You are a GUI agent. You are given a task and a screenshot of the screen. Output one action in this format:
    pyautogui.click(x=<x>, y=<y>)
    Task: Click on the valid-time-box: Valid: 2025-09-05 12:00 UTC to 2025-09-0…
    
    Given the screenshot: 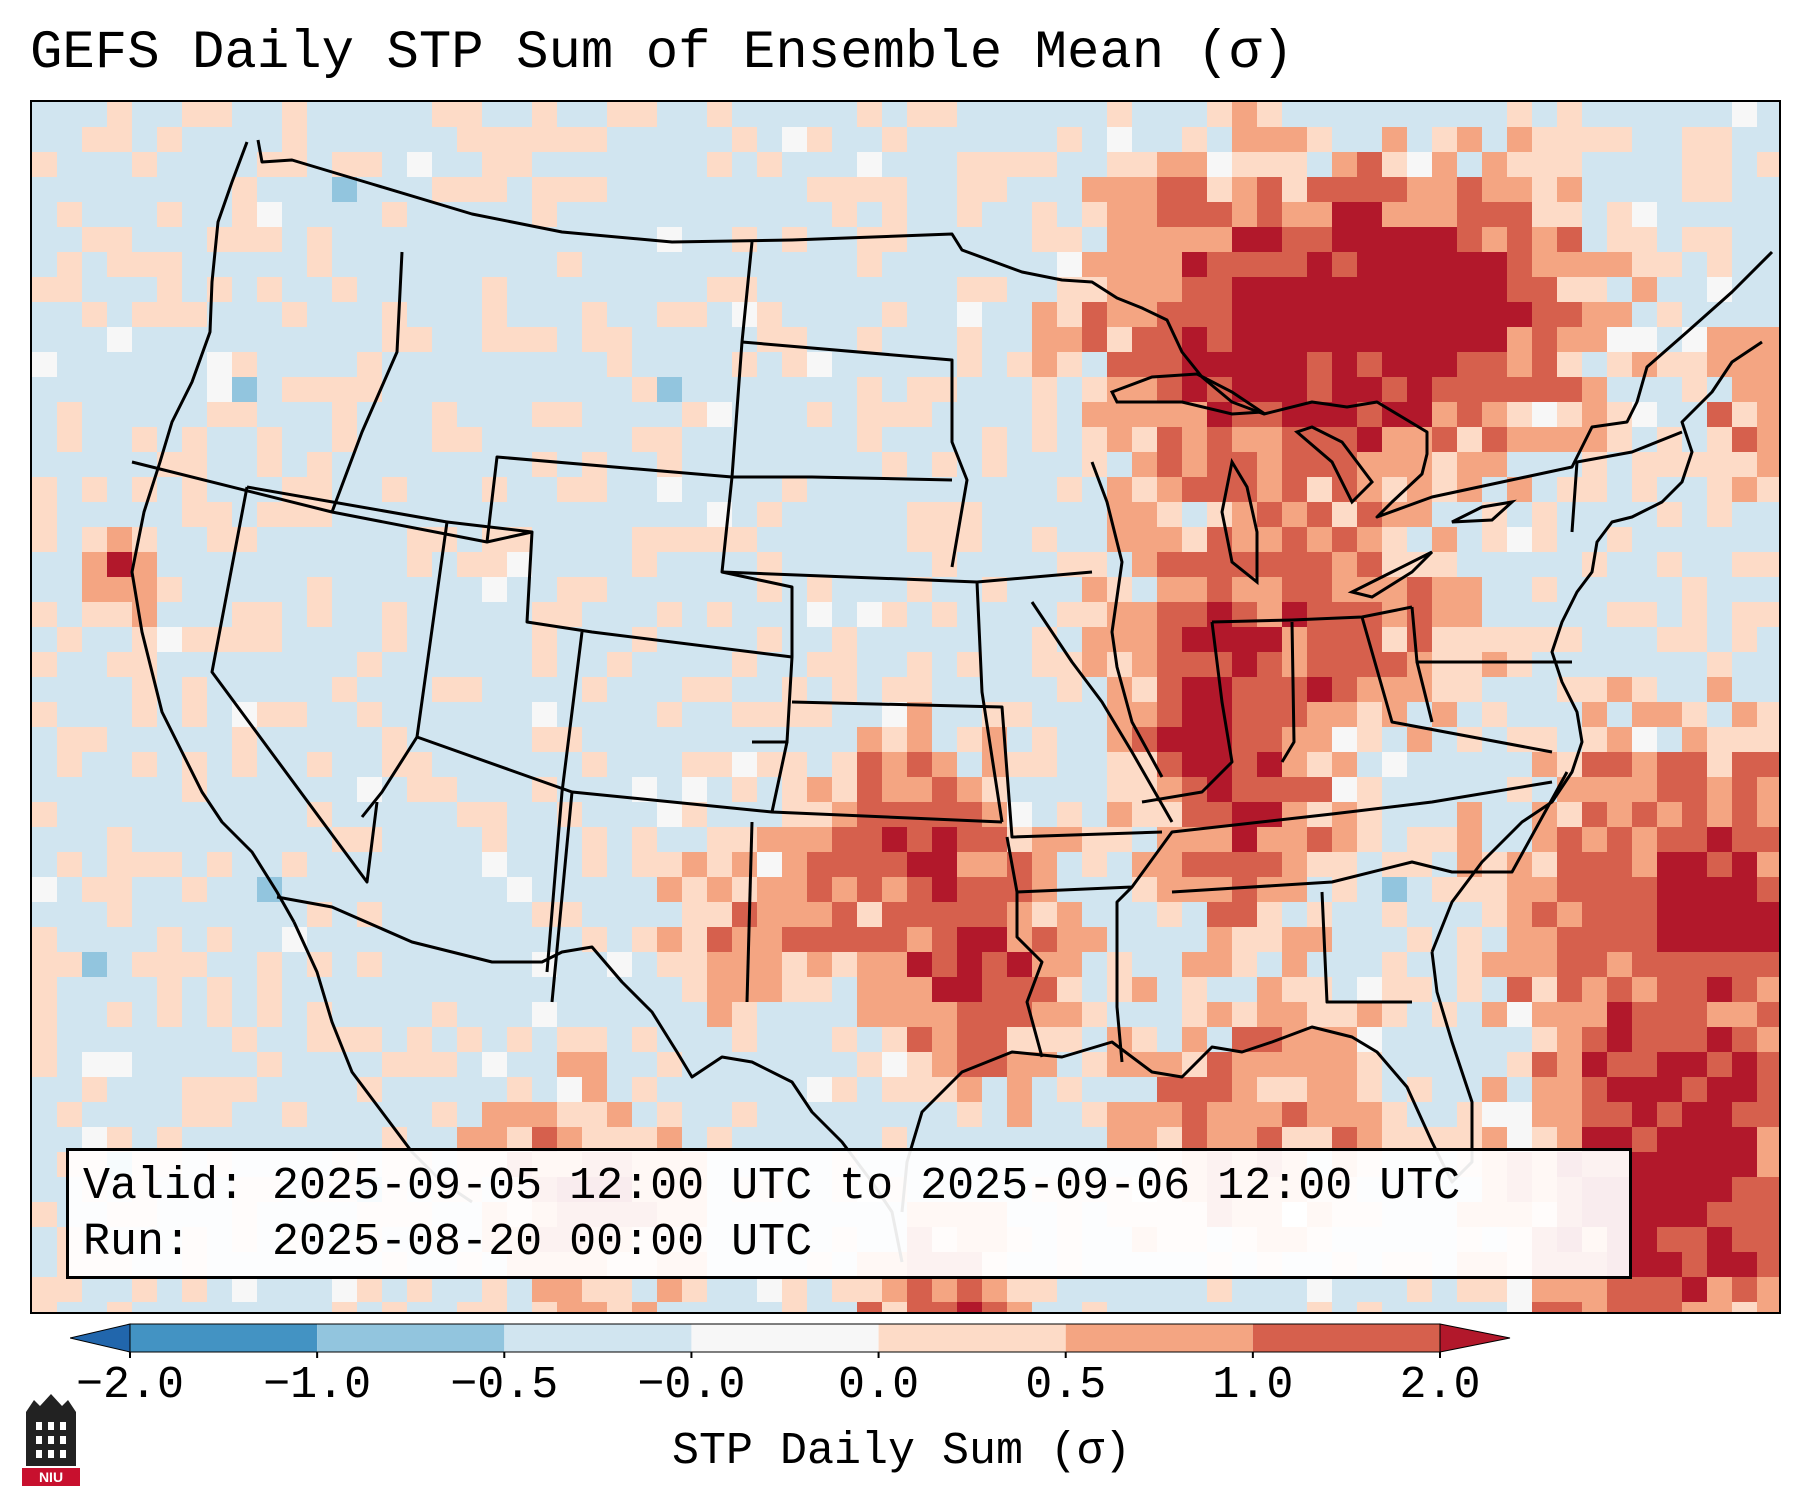 What is the action you would take?
    pyautogui.click(x=849, y=1213)
    